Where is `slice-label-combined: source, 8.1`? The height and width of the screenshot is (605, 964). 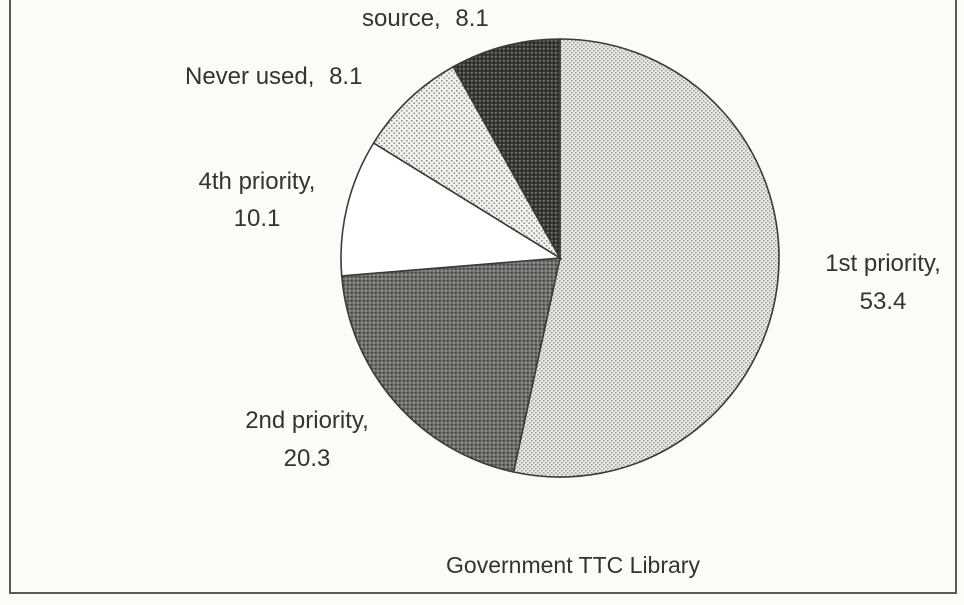 slice-label-combined: source, 8.1 is located at coordinates (425, 18).